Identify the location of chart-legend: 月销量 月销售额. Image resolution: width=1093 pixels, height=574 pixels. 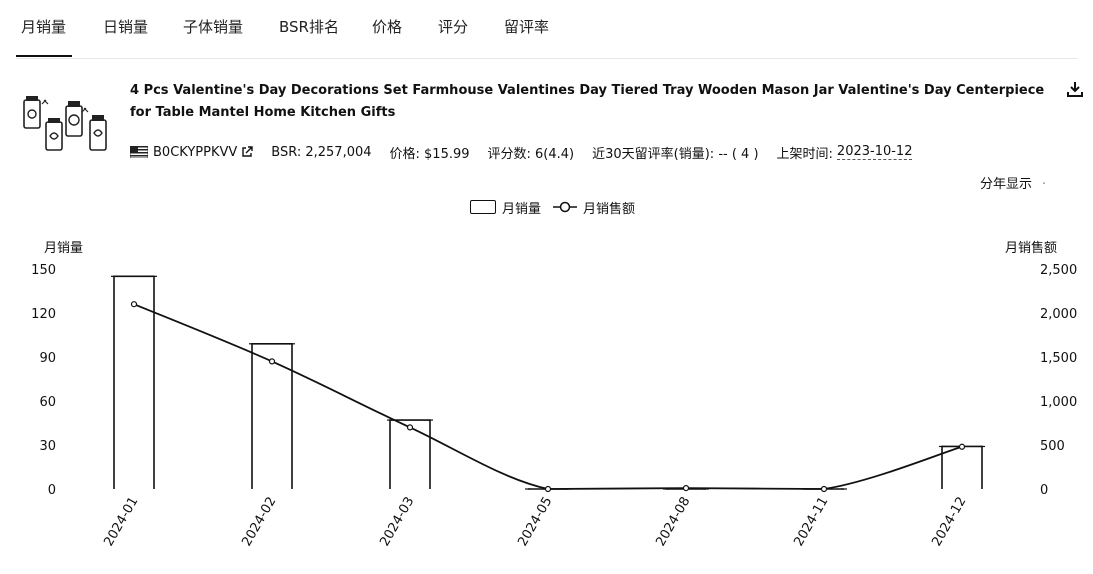
(558, 207).